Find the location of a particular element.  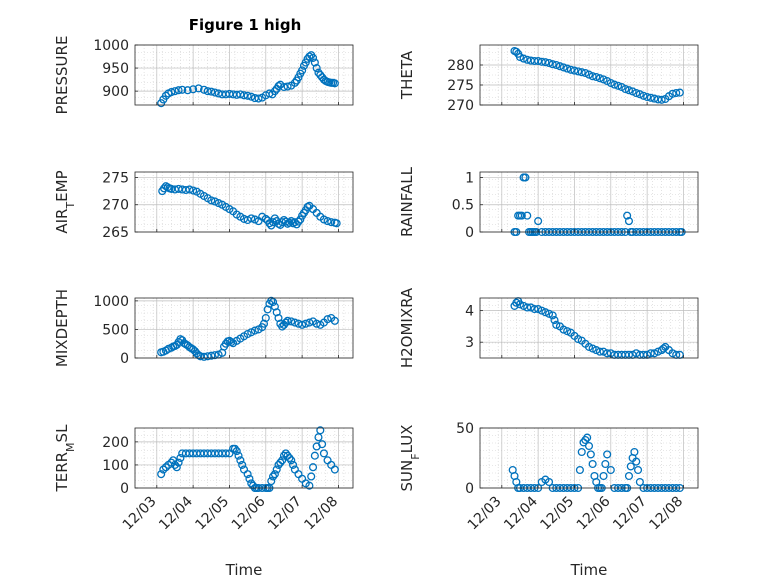

y-tick-label: 50 is located at coordinates (465, 429).